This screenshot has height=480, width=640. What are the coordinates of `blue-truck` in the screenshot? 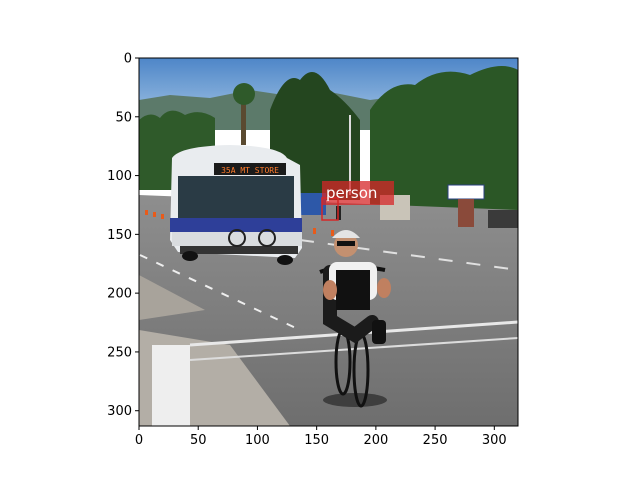 It's located at (312, 204).